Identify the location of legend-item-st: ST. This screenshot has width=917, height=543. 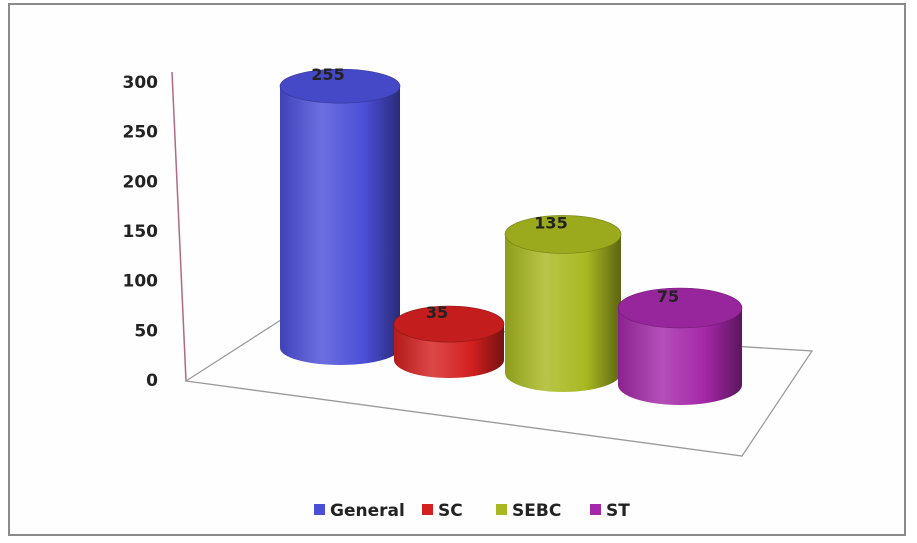
(610, 511).